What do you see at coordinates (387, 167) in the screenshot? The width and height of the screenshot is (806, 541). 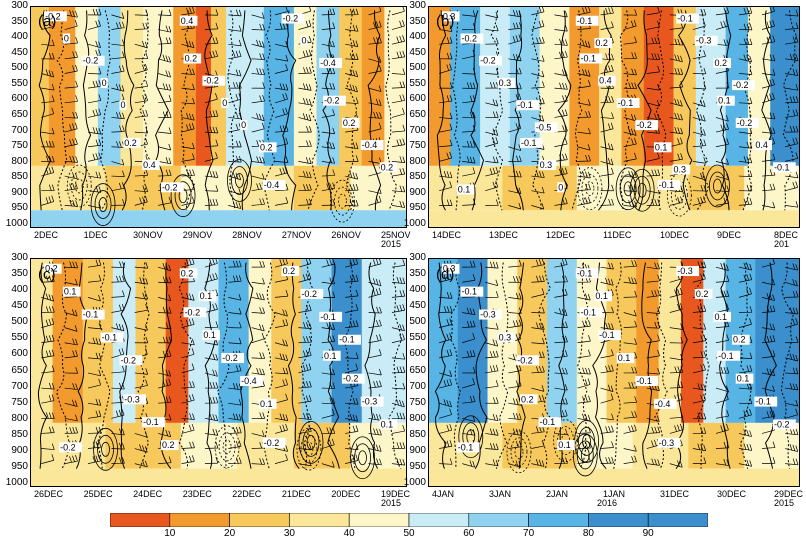 I see `contour-label: 0.2` at bounding box center [387, 167].